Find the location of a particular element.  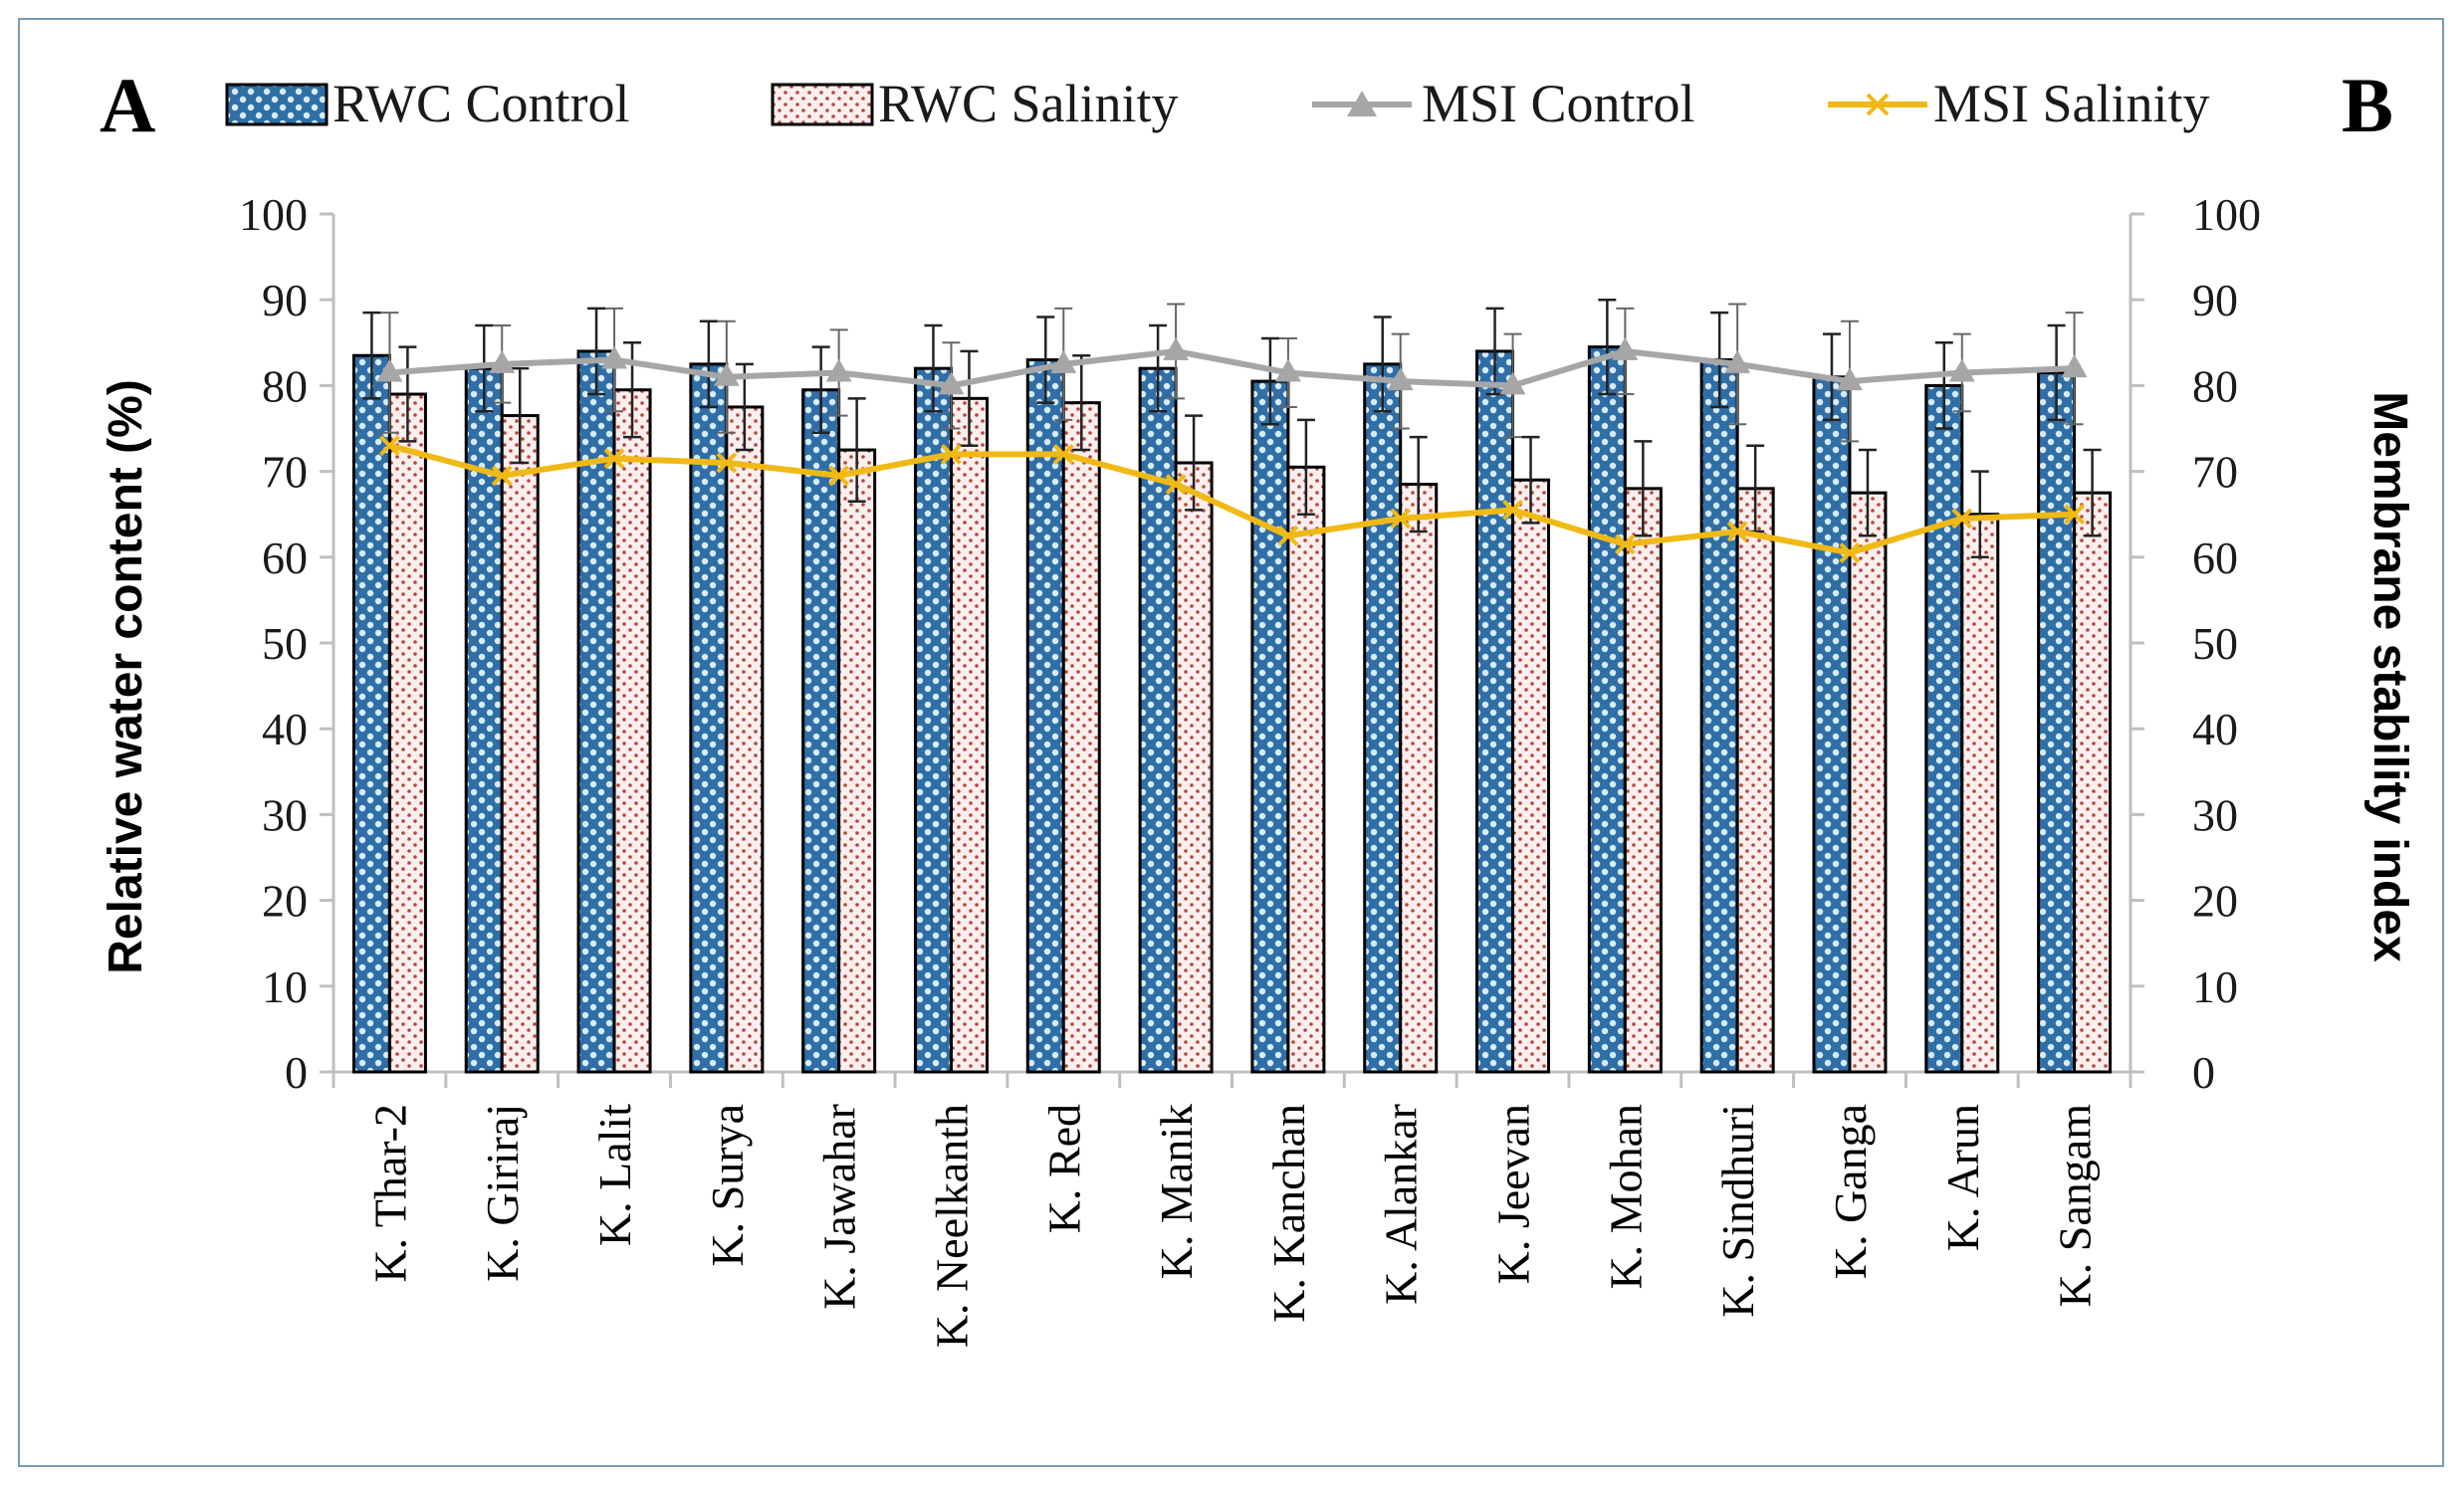

y-axis-title: Relative water content (%) is located at coordinates (126, 676).